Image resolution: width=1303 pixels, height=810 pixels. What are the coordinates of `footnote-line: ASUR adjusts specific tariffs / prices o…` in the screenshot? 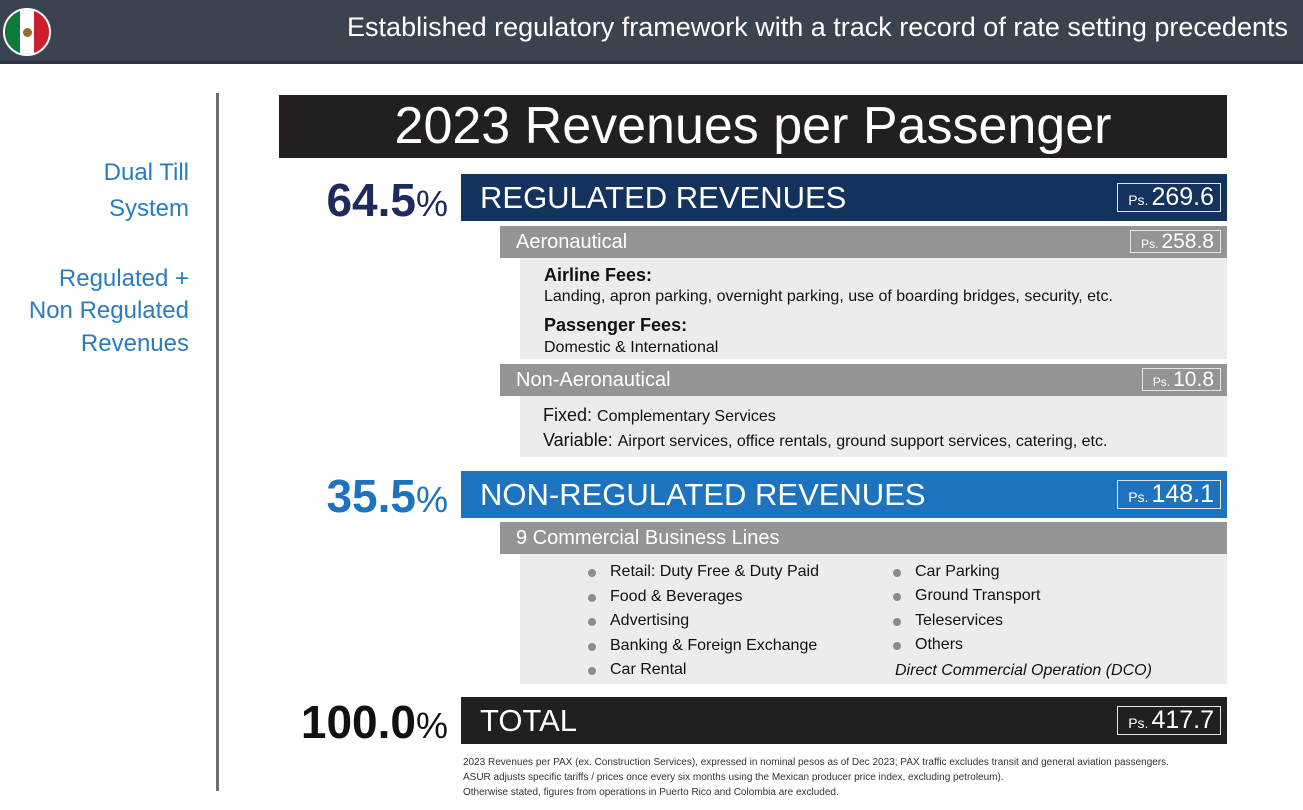 It's located at (733, 777).